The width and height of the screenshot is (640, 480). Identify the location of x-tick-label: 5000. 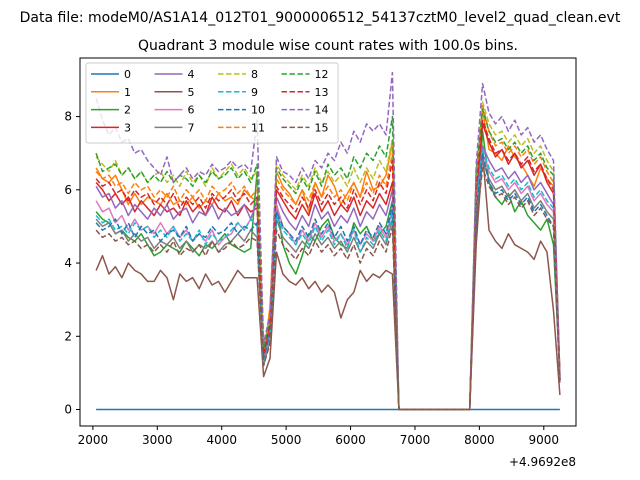
(286, 440).